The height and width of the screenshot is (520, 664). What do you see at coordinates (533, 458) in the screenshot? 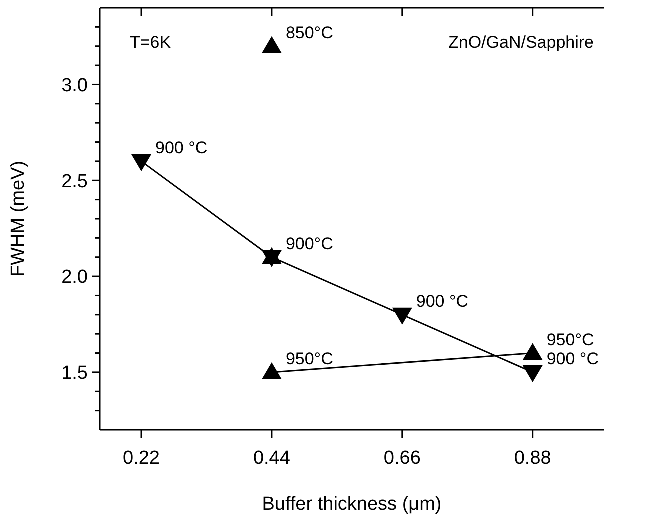
I see `x-tick-label: 0.88` at bounding box center [533, 458].